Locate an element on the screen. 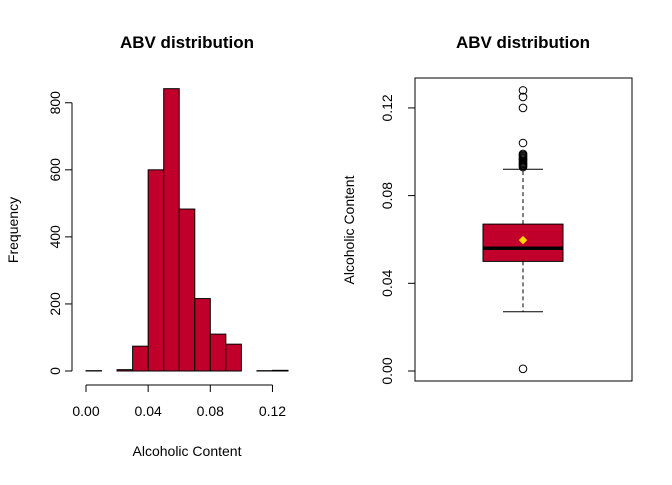 The height and width of the screenshot is (485, 672). boxplot-y-tick-label: 0.08 is located at coordinates (387, 195).